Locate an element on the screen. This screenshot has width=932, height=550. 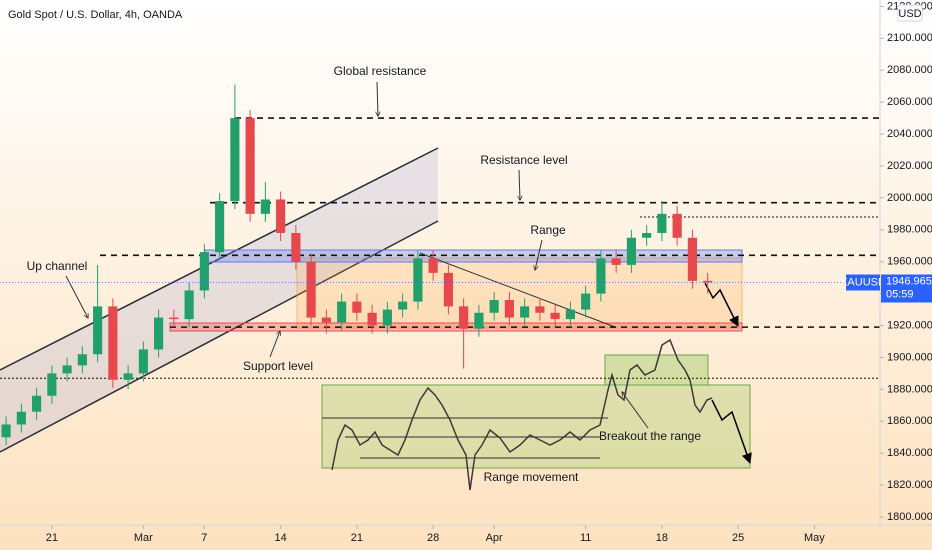
range-box is located at coordinates (519, 293).